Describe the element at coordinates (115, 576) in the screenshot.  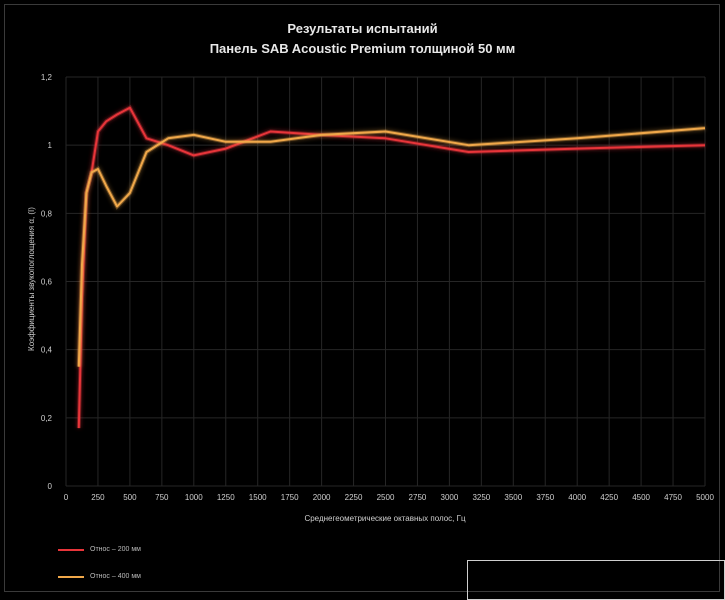
I see `legend-label-400: Относ – 400 мм` at that location.